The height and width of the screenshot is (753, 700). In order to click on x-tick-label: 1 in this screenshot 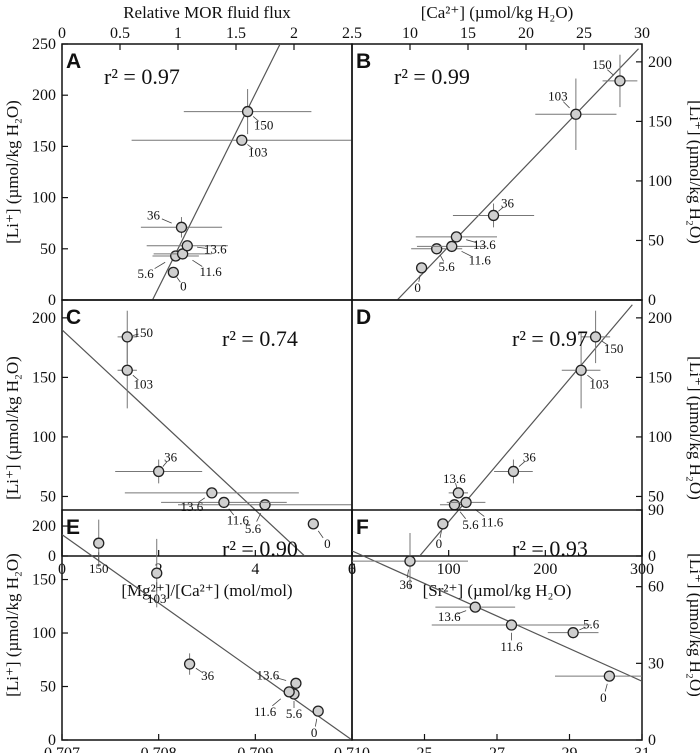, I will do `click(178, 33)`.